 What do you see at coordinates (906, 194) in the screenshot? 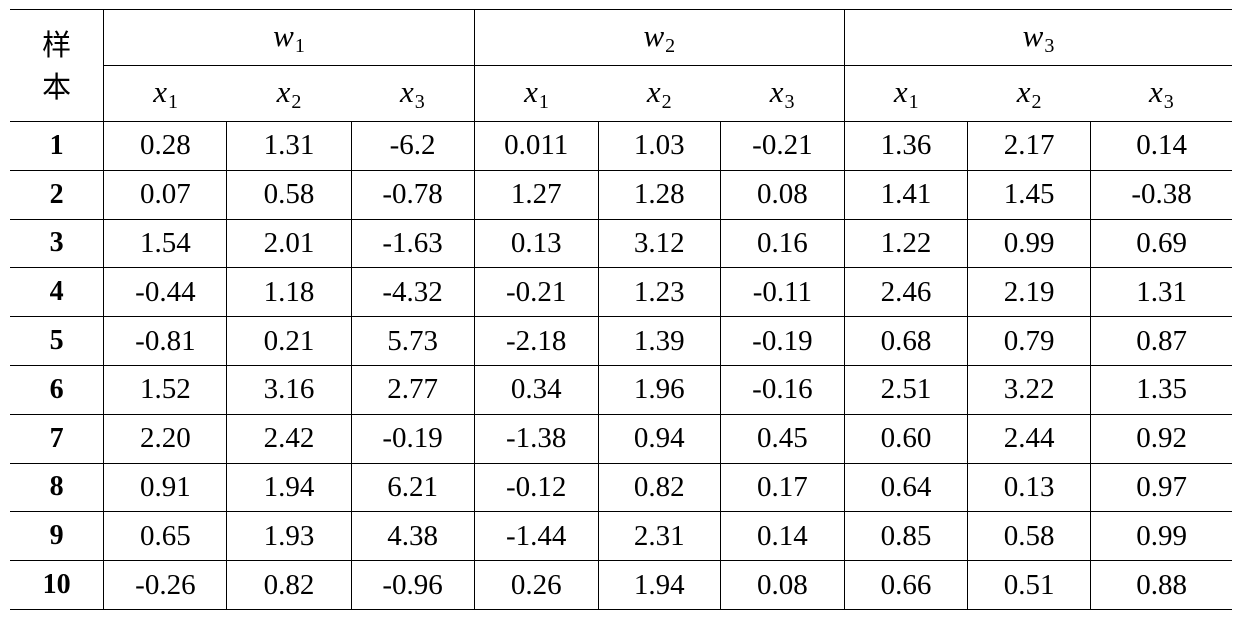
I see `table-cell: 1.41` at bounding box center [906, 194].